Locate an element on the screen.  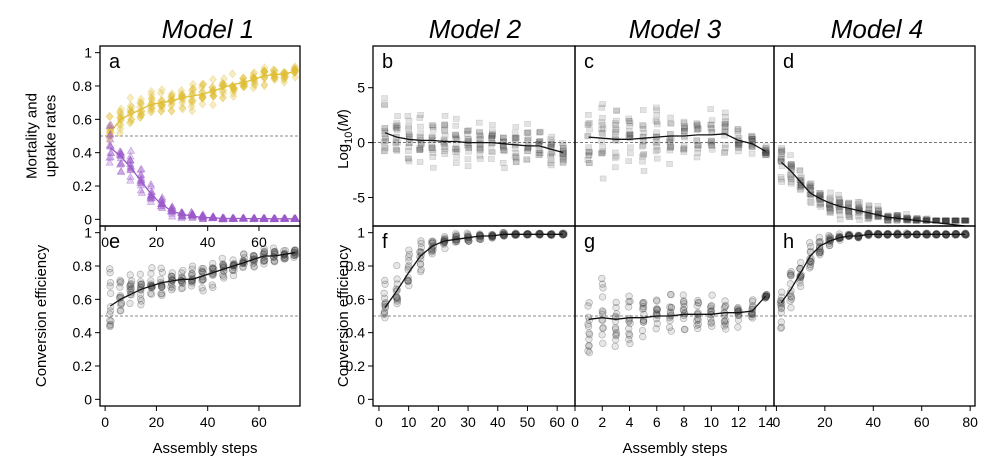
panel-h: h 0 20 40 60 80 is located at coordinates (875, 327).